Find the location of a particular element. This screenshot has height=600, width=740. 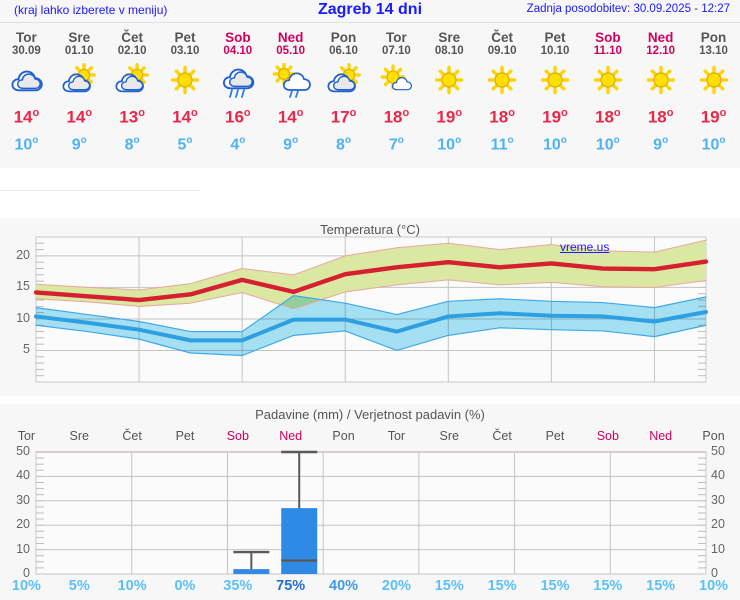

precipitation-chart-title-text: Padavine (mm) / Verjetnost padavin (%) is located at coordinates (370, 414).